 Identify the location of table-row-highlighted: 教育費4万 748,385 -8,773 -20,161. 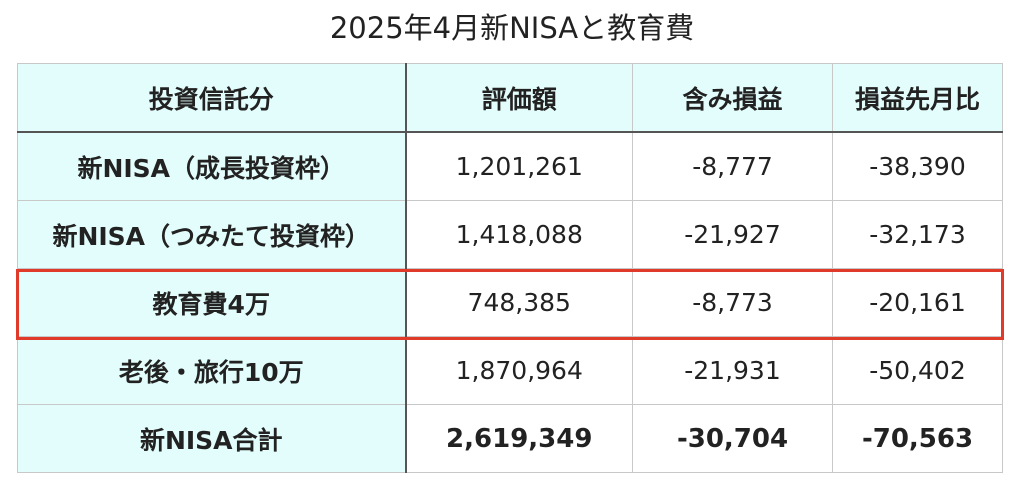
(510, 302).